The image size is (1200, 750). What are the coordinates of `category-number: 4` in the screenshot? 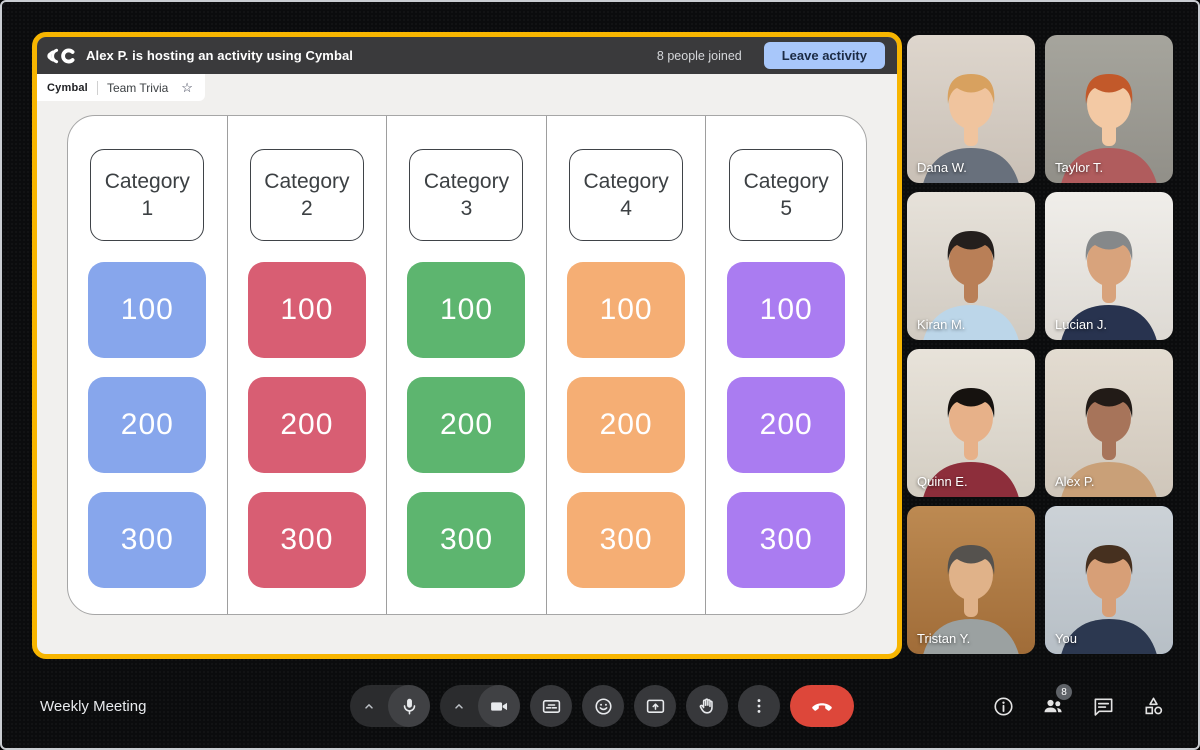 It's located at (626, 208).